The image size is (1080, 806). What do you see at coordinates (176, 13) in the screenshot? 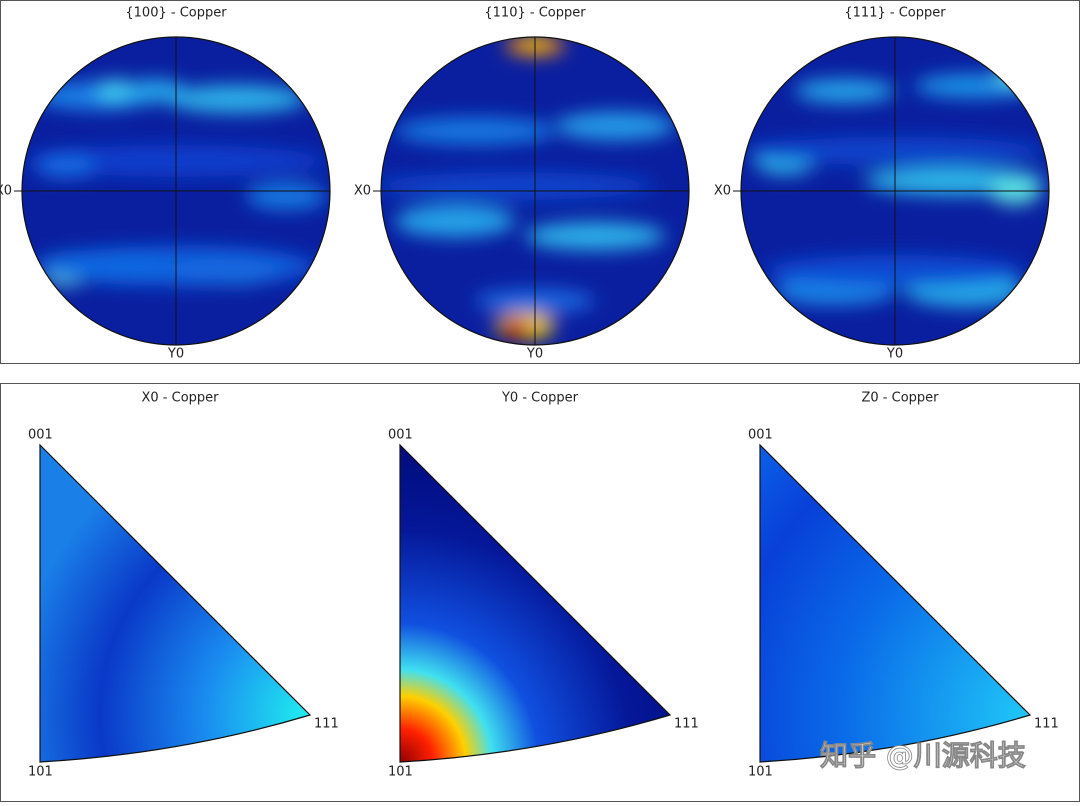
I see `pole-title: {100} - Copper` at bounding box center [176, 13].